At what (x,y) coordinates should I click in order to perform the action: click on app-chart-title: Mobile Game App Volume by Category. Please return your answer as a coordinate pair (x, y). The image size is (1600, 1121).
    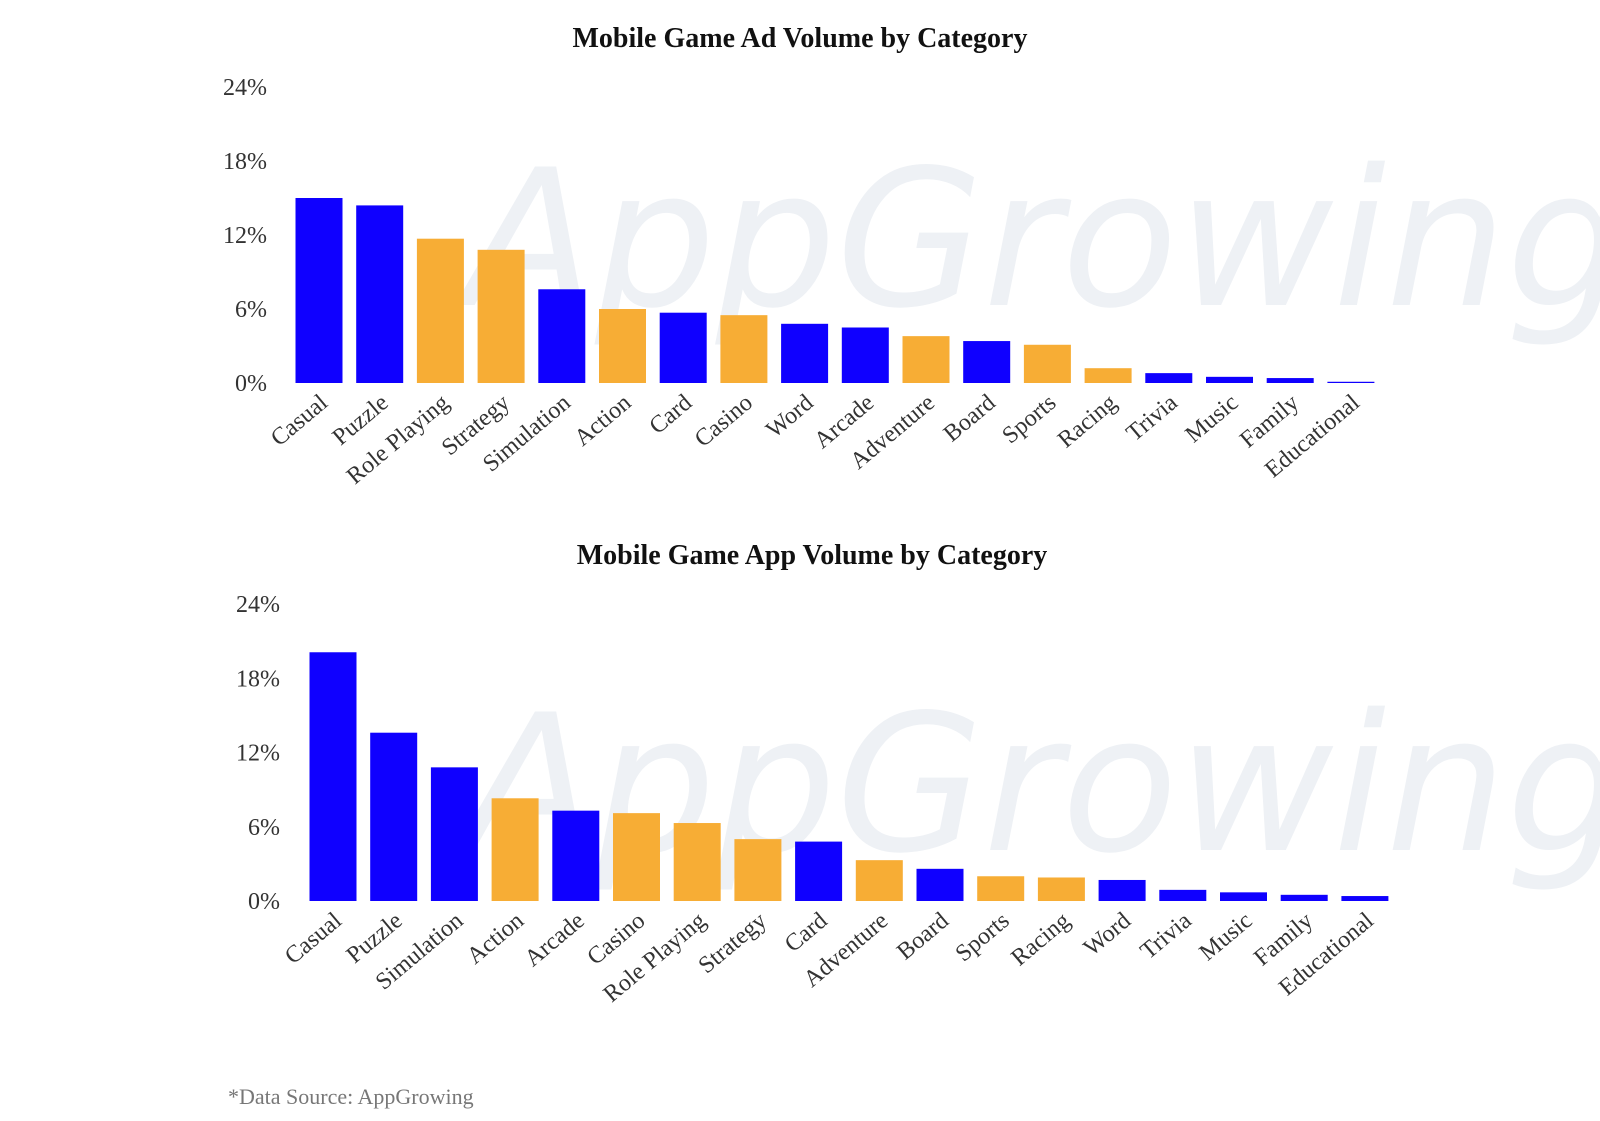
    Looking at the image, I should click on (812, 555).